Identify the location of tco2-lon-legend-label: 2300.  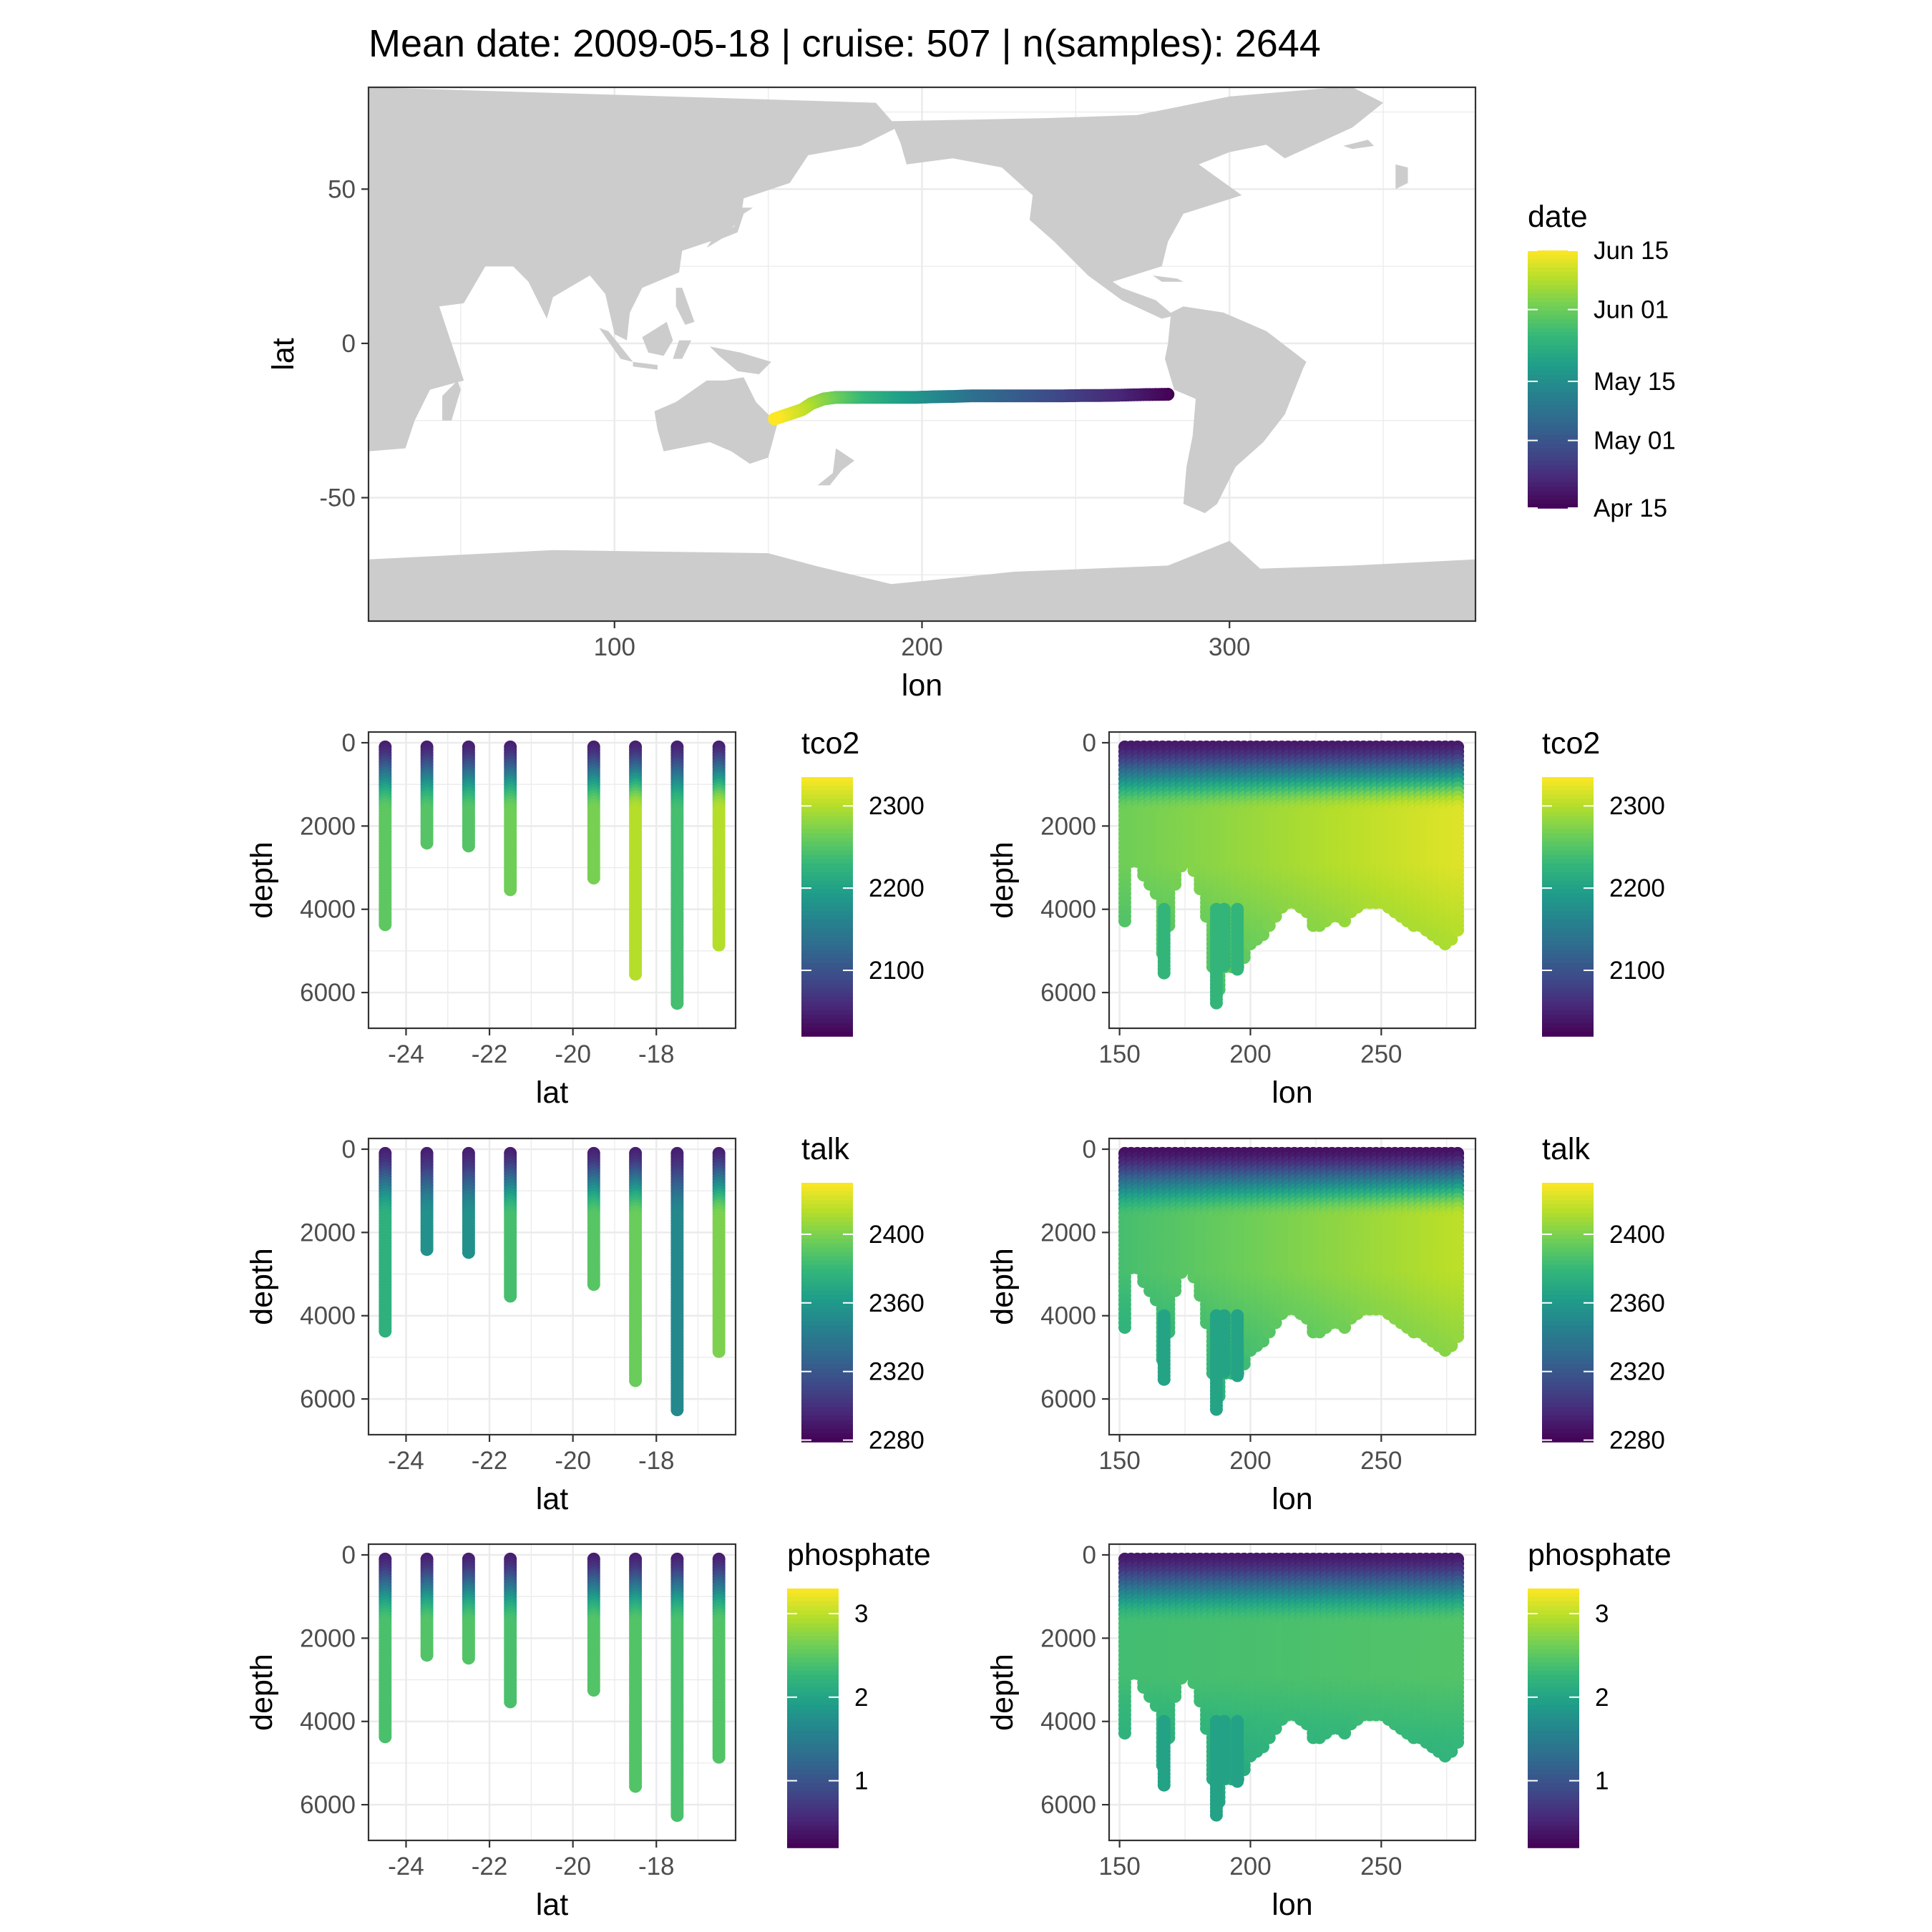
(1637, 806).